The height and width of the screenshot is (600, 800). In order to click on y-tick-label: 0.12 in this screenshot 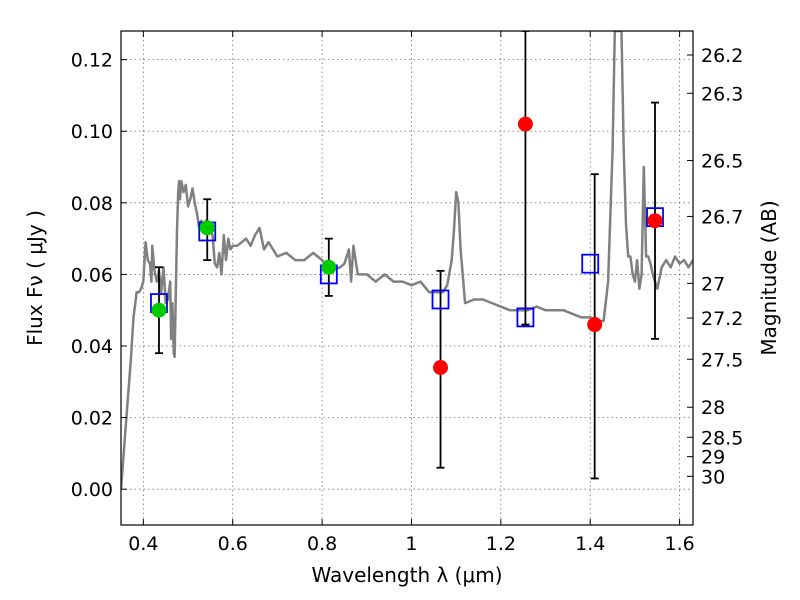, I will do `click(92, 61)`.